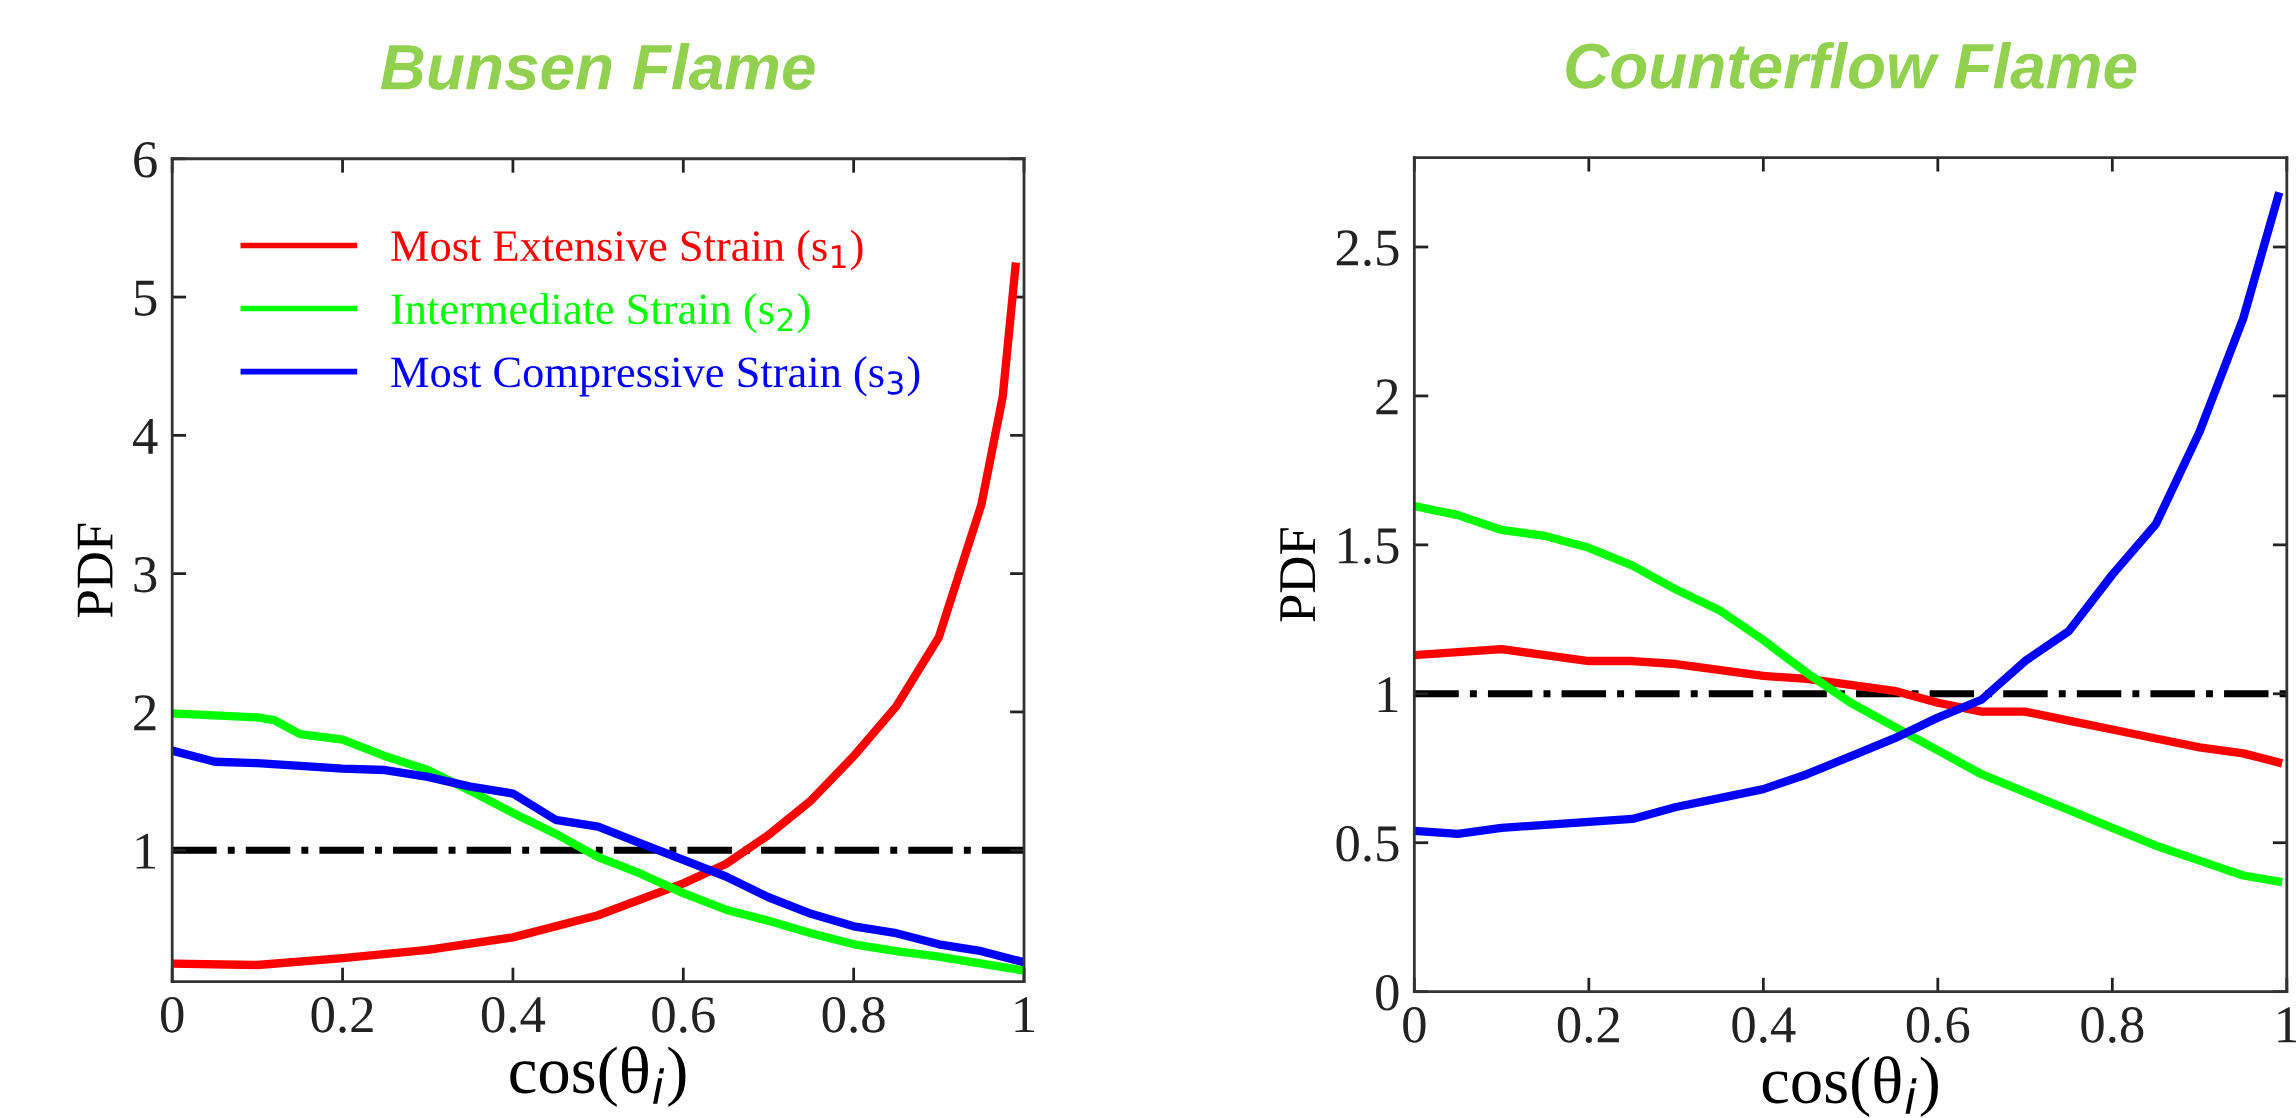 The image size is (2296, 1118). I want to click on y-tick-label: 0.5, so click(1367, 843).